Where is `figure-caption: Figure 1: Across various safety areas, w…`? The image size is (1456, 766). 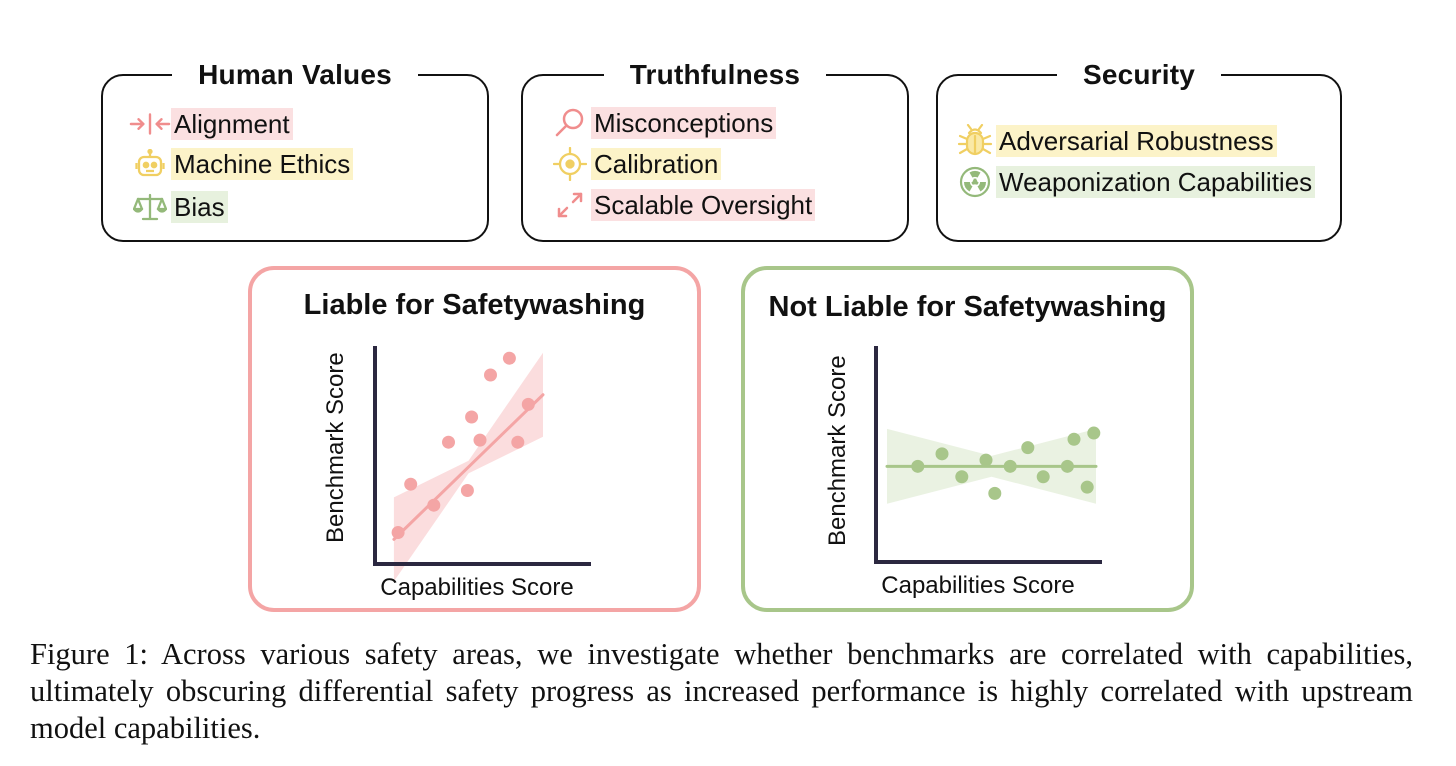 figure-caption: Figure 1: Across various safety areas, w… is located at coordinates (721, 691).